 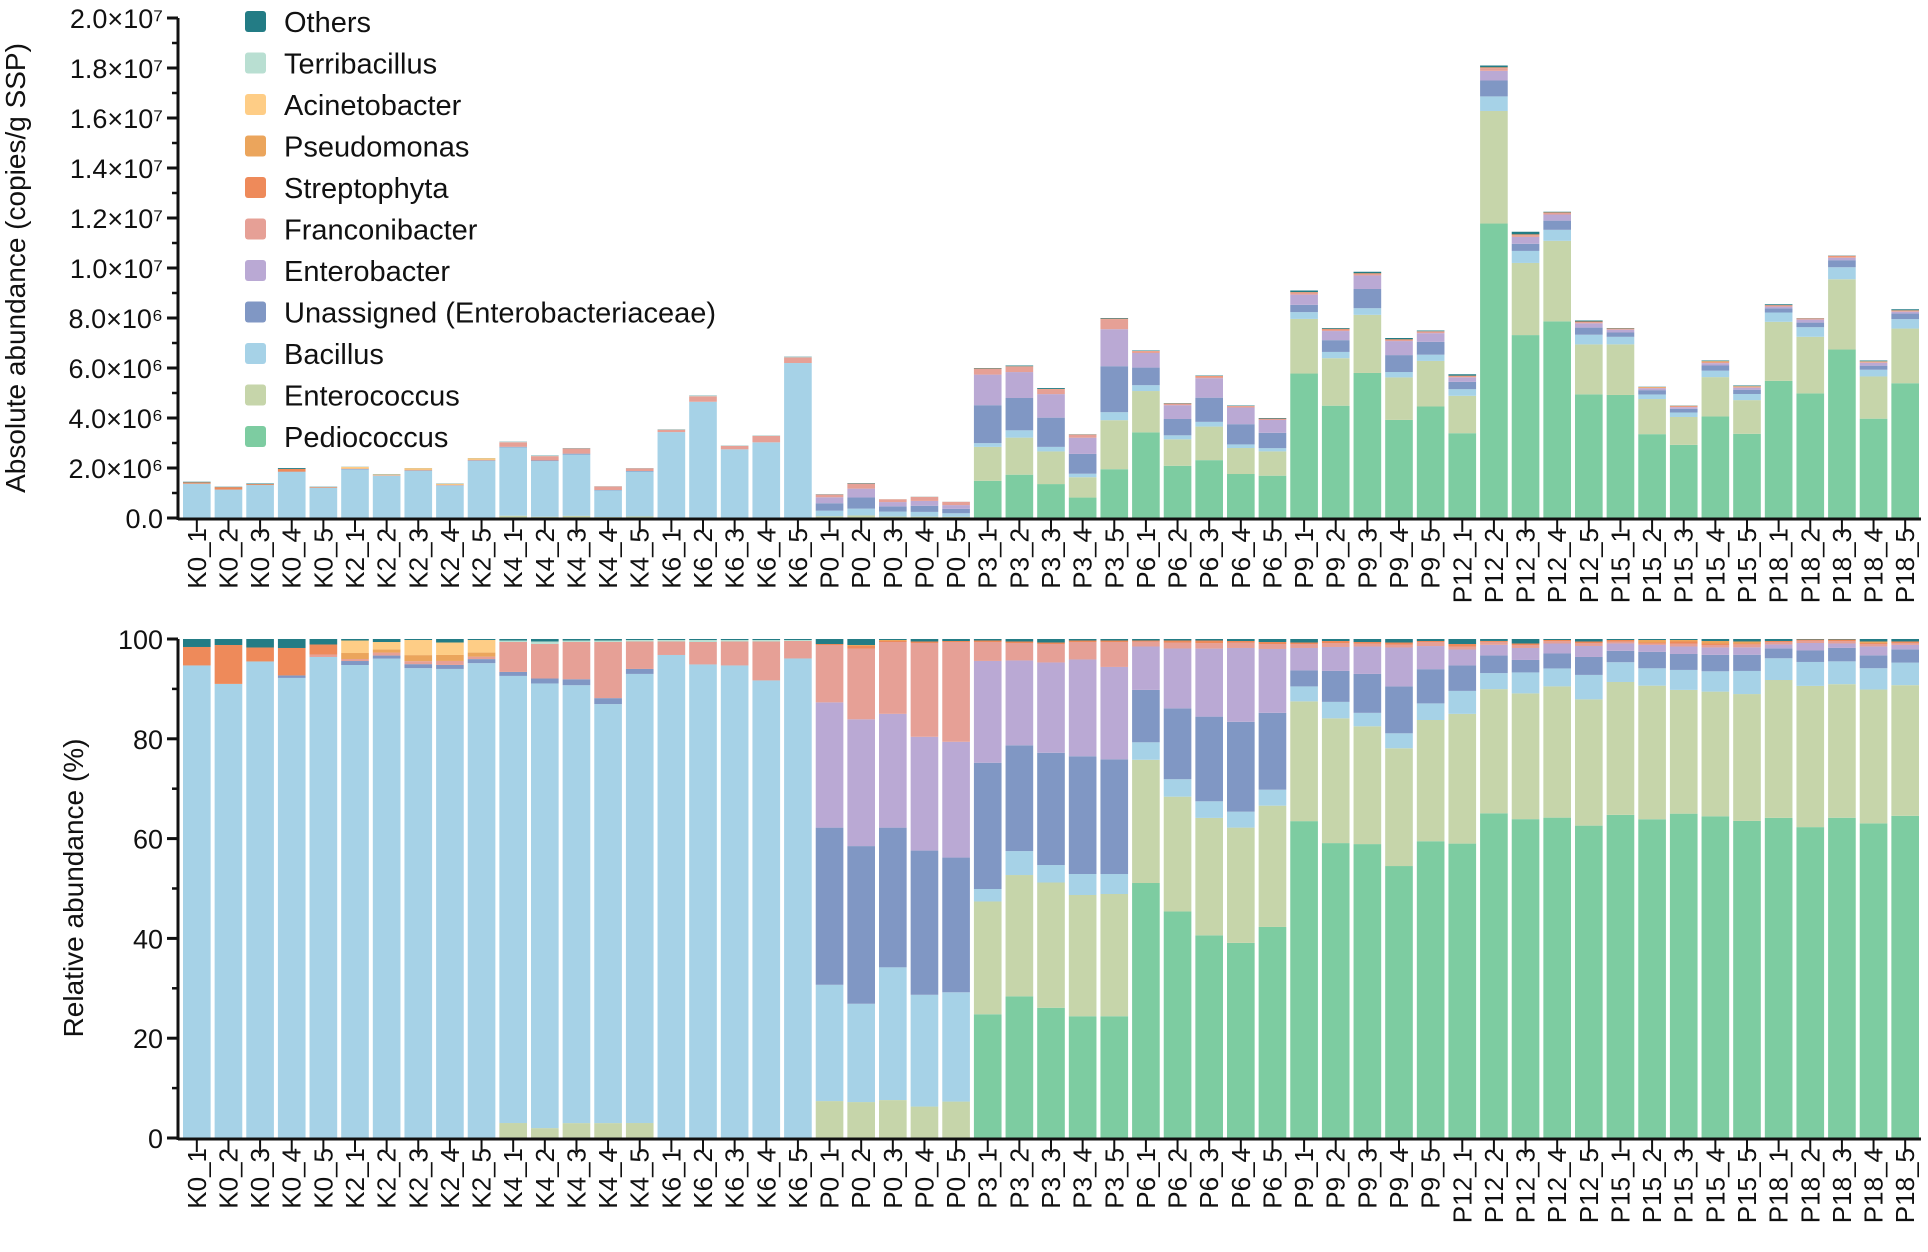 What do you see at coordinates (381, 231) in the screenshot?
I see `legend-label-franconibacter: Franconibacter` at bounding box center [381, 231].